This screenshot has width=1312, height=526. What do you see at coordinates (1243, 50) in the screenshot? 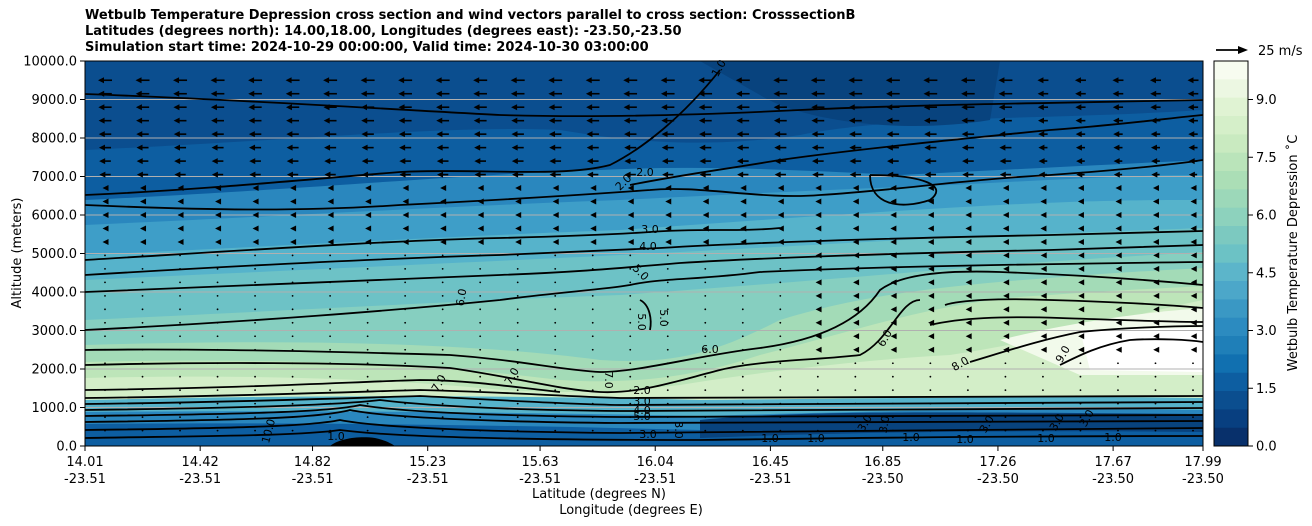
I see `quiver-key-arrowhead` at bounding box center [1243, 50].